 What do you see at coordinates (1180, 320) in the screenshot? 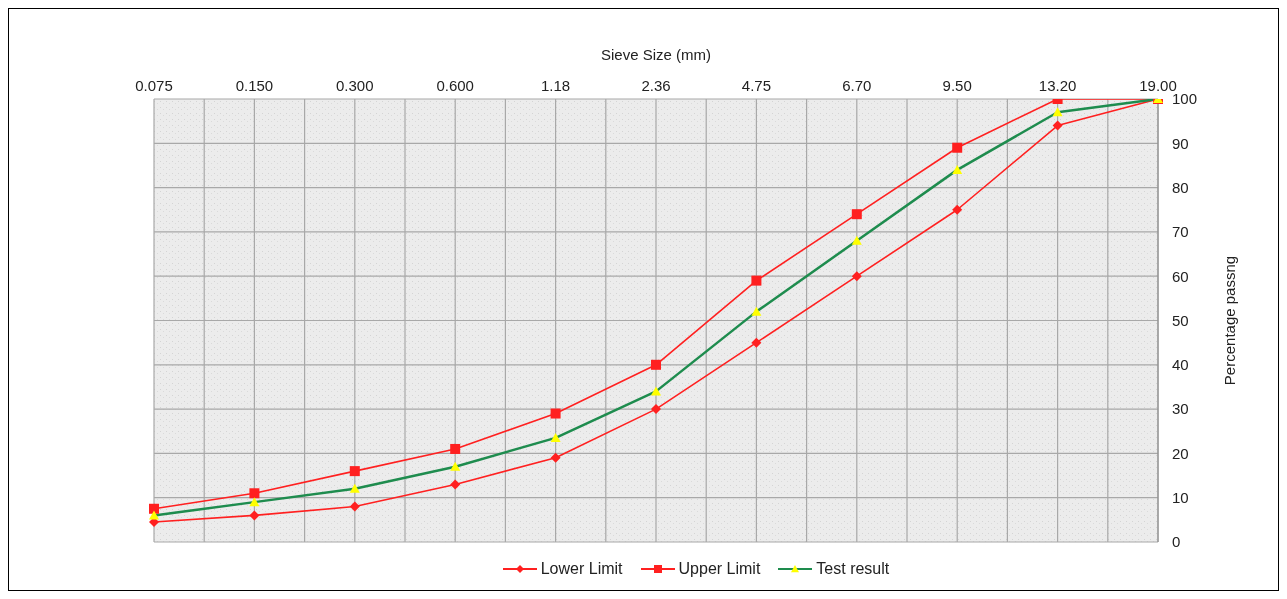
I see `y-tick-label: 50` at bounding box center [1180, 320].